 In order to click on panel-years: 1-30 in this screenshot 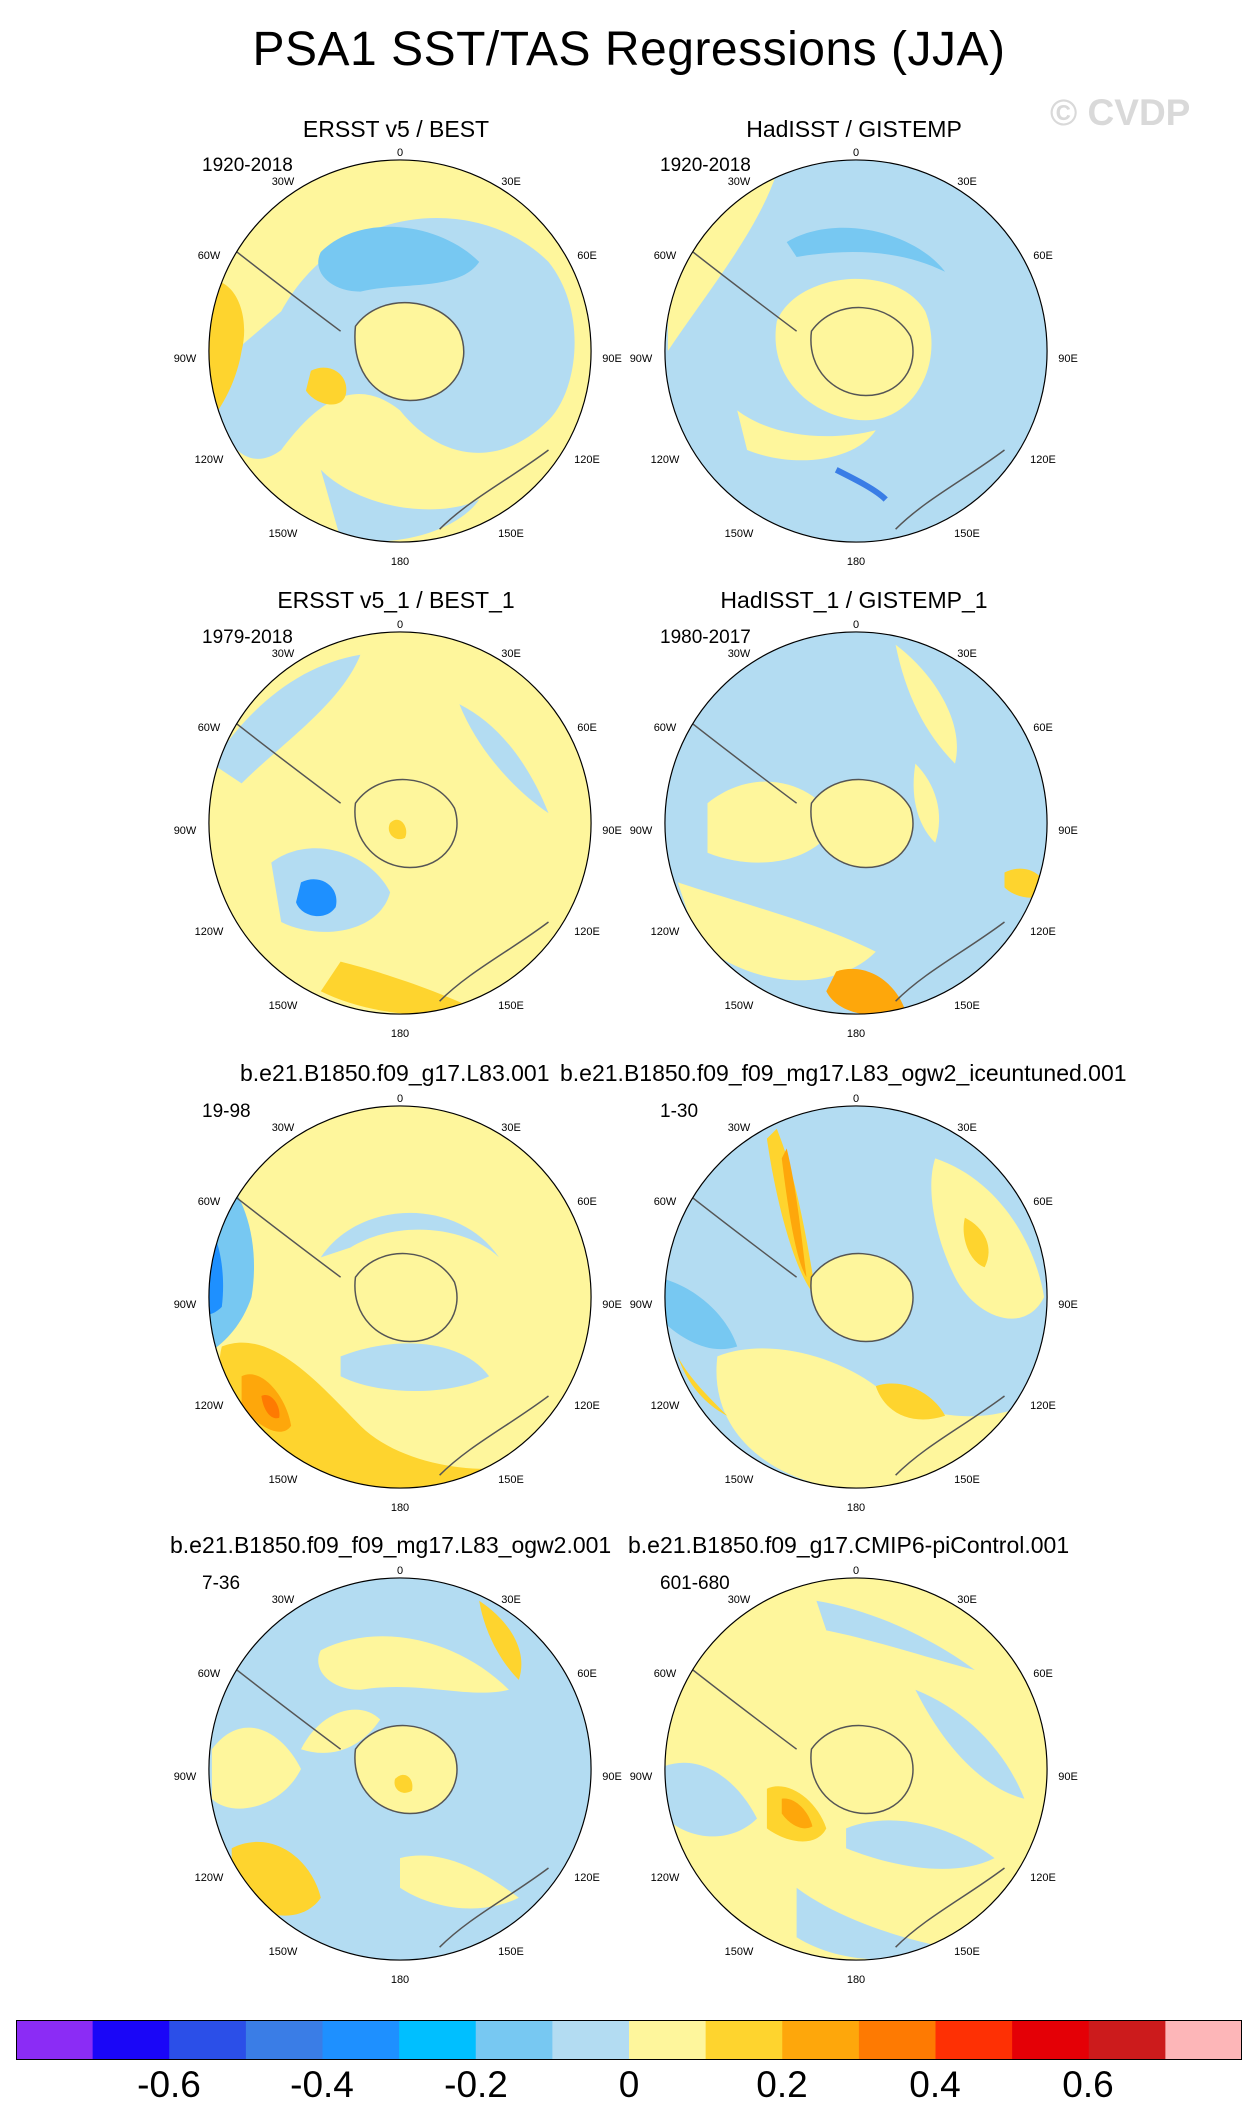, I will do `click(679, 1111)`.